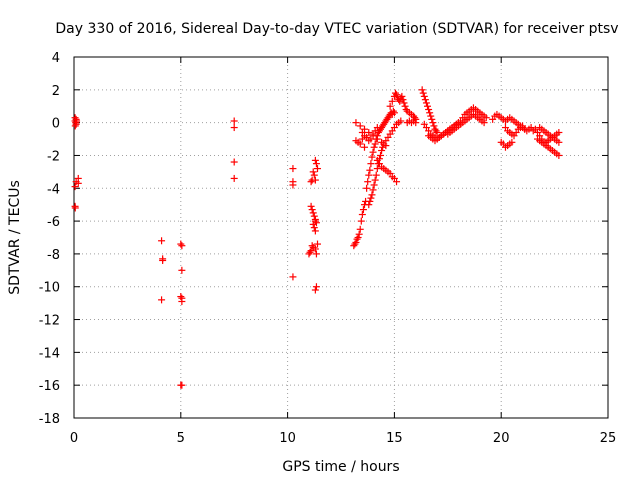  I want to click on x-tick-label: 5, so click(181, 438).